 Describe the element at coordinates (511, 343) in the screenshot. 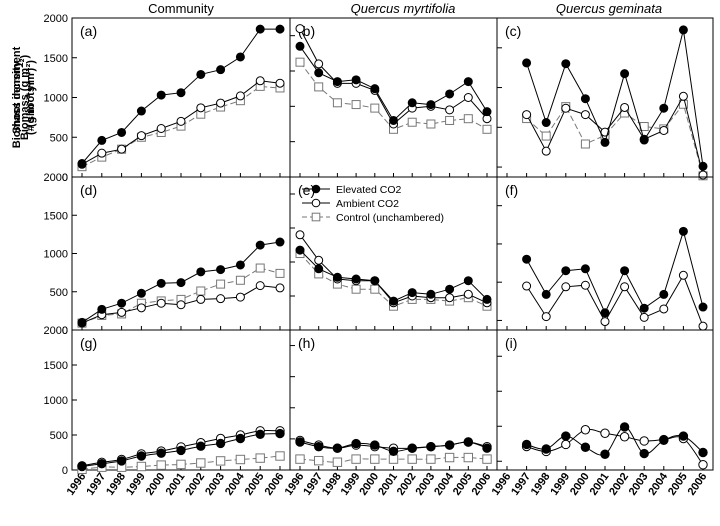

I see `panel-label: (i)` at that location.